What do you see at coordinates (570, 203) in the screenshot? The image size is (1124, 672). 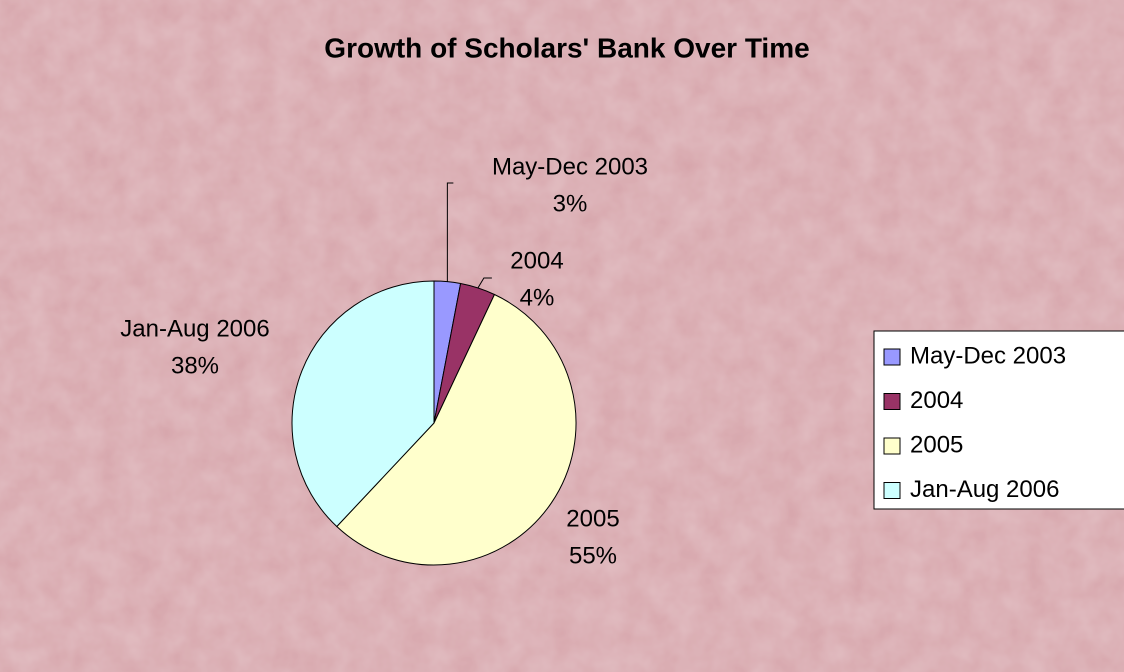 I see `data-label: 3%` at bounding box center [570, 203].